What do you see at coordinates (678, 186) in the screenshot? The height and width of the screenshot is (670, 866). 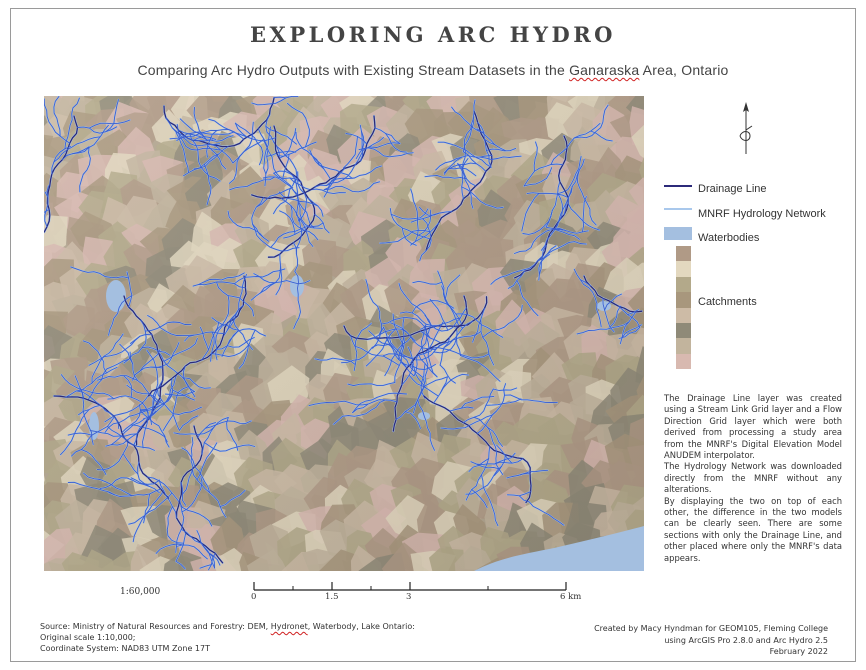 I see `legend-drainage-line-symbol` at bounding box center [678, 186].